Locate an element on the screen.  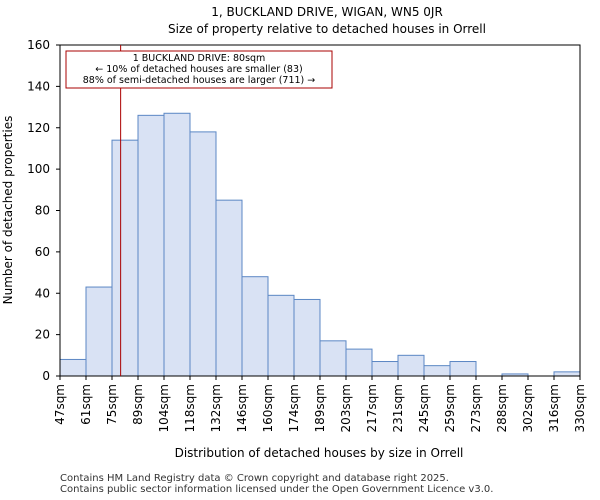
y-tick-label: 60 is located at coordinates (42, 252).